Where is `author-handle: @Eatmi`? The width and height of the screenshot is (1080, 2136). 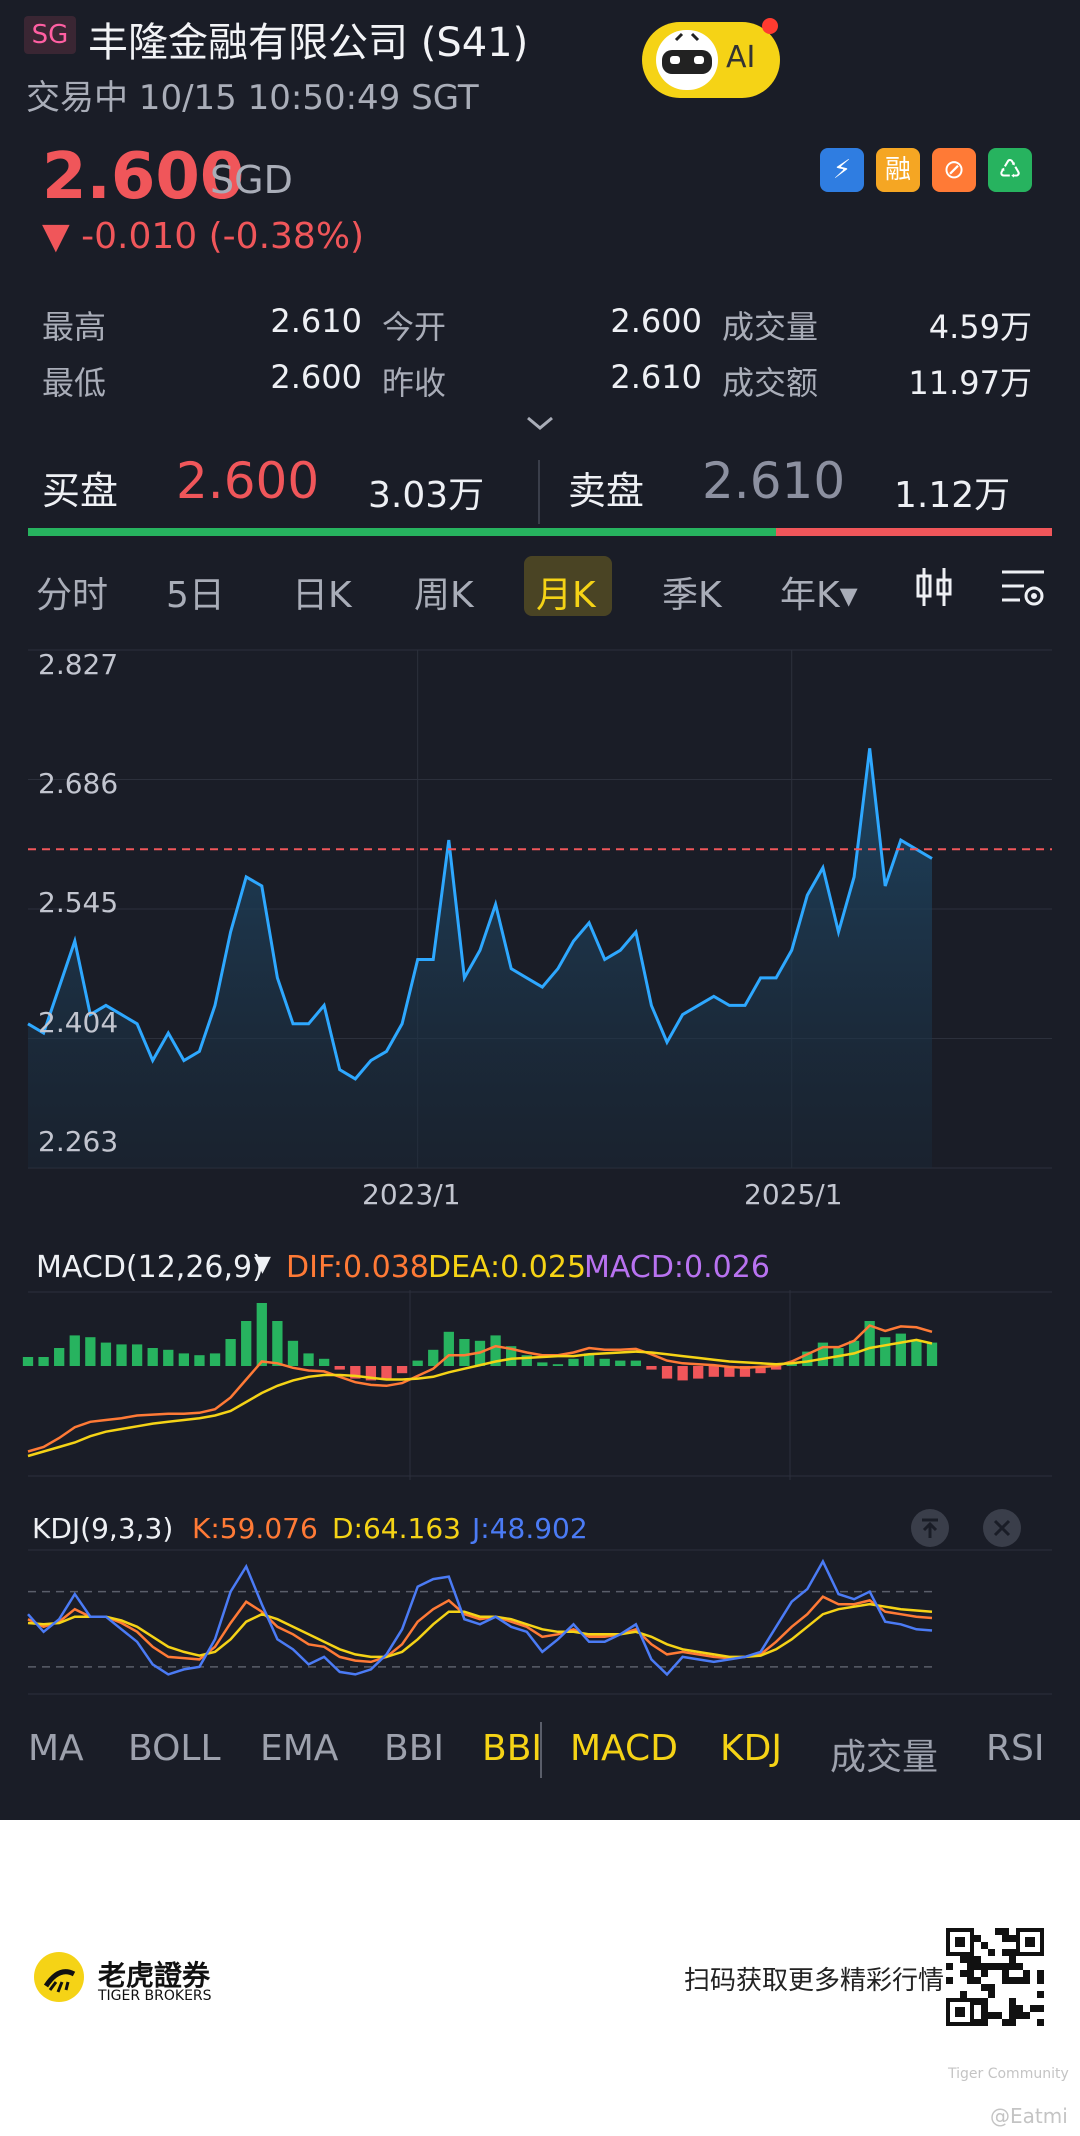 author-handle: @Eatmi is located at coordinates (1029, 2116).